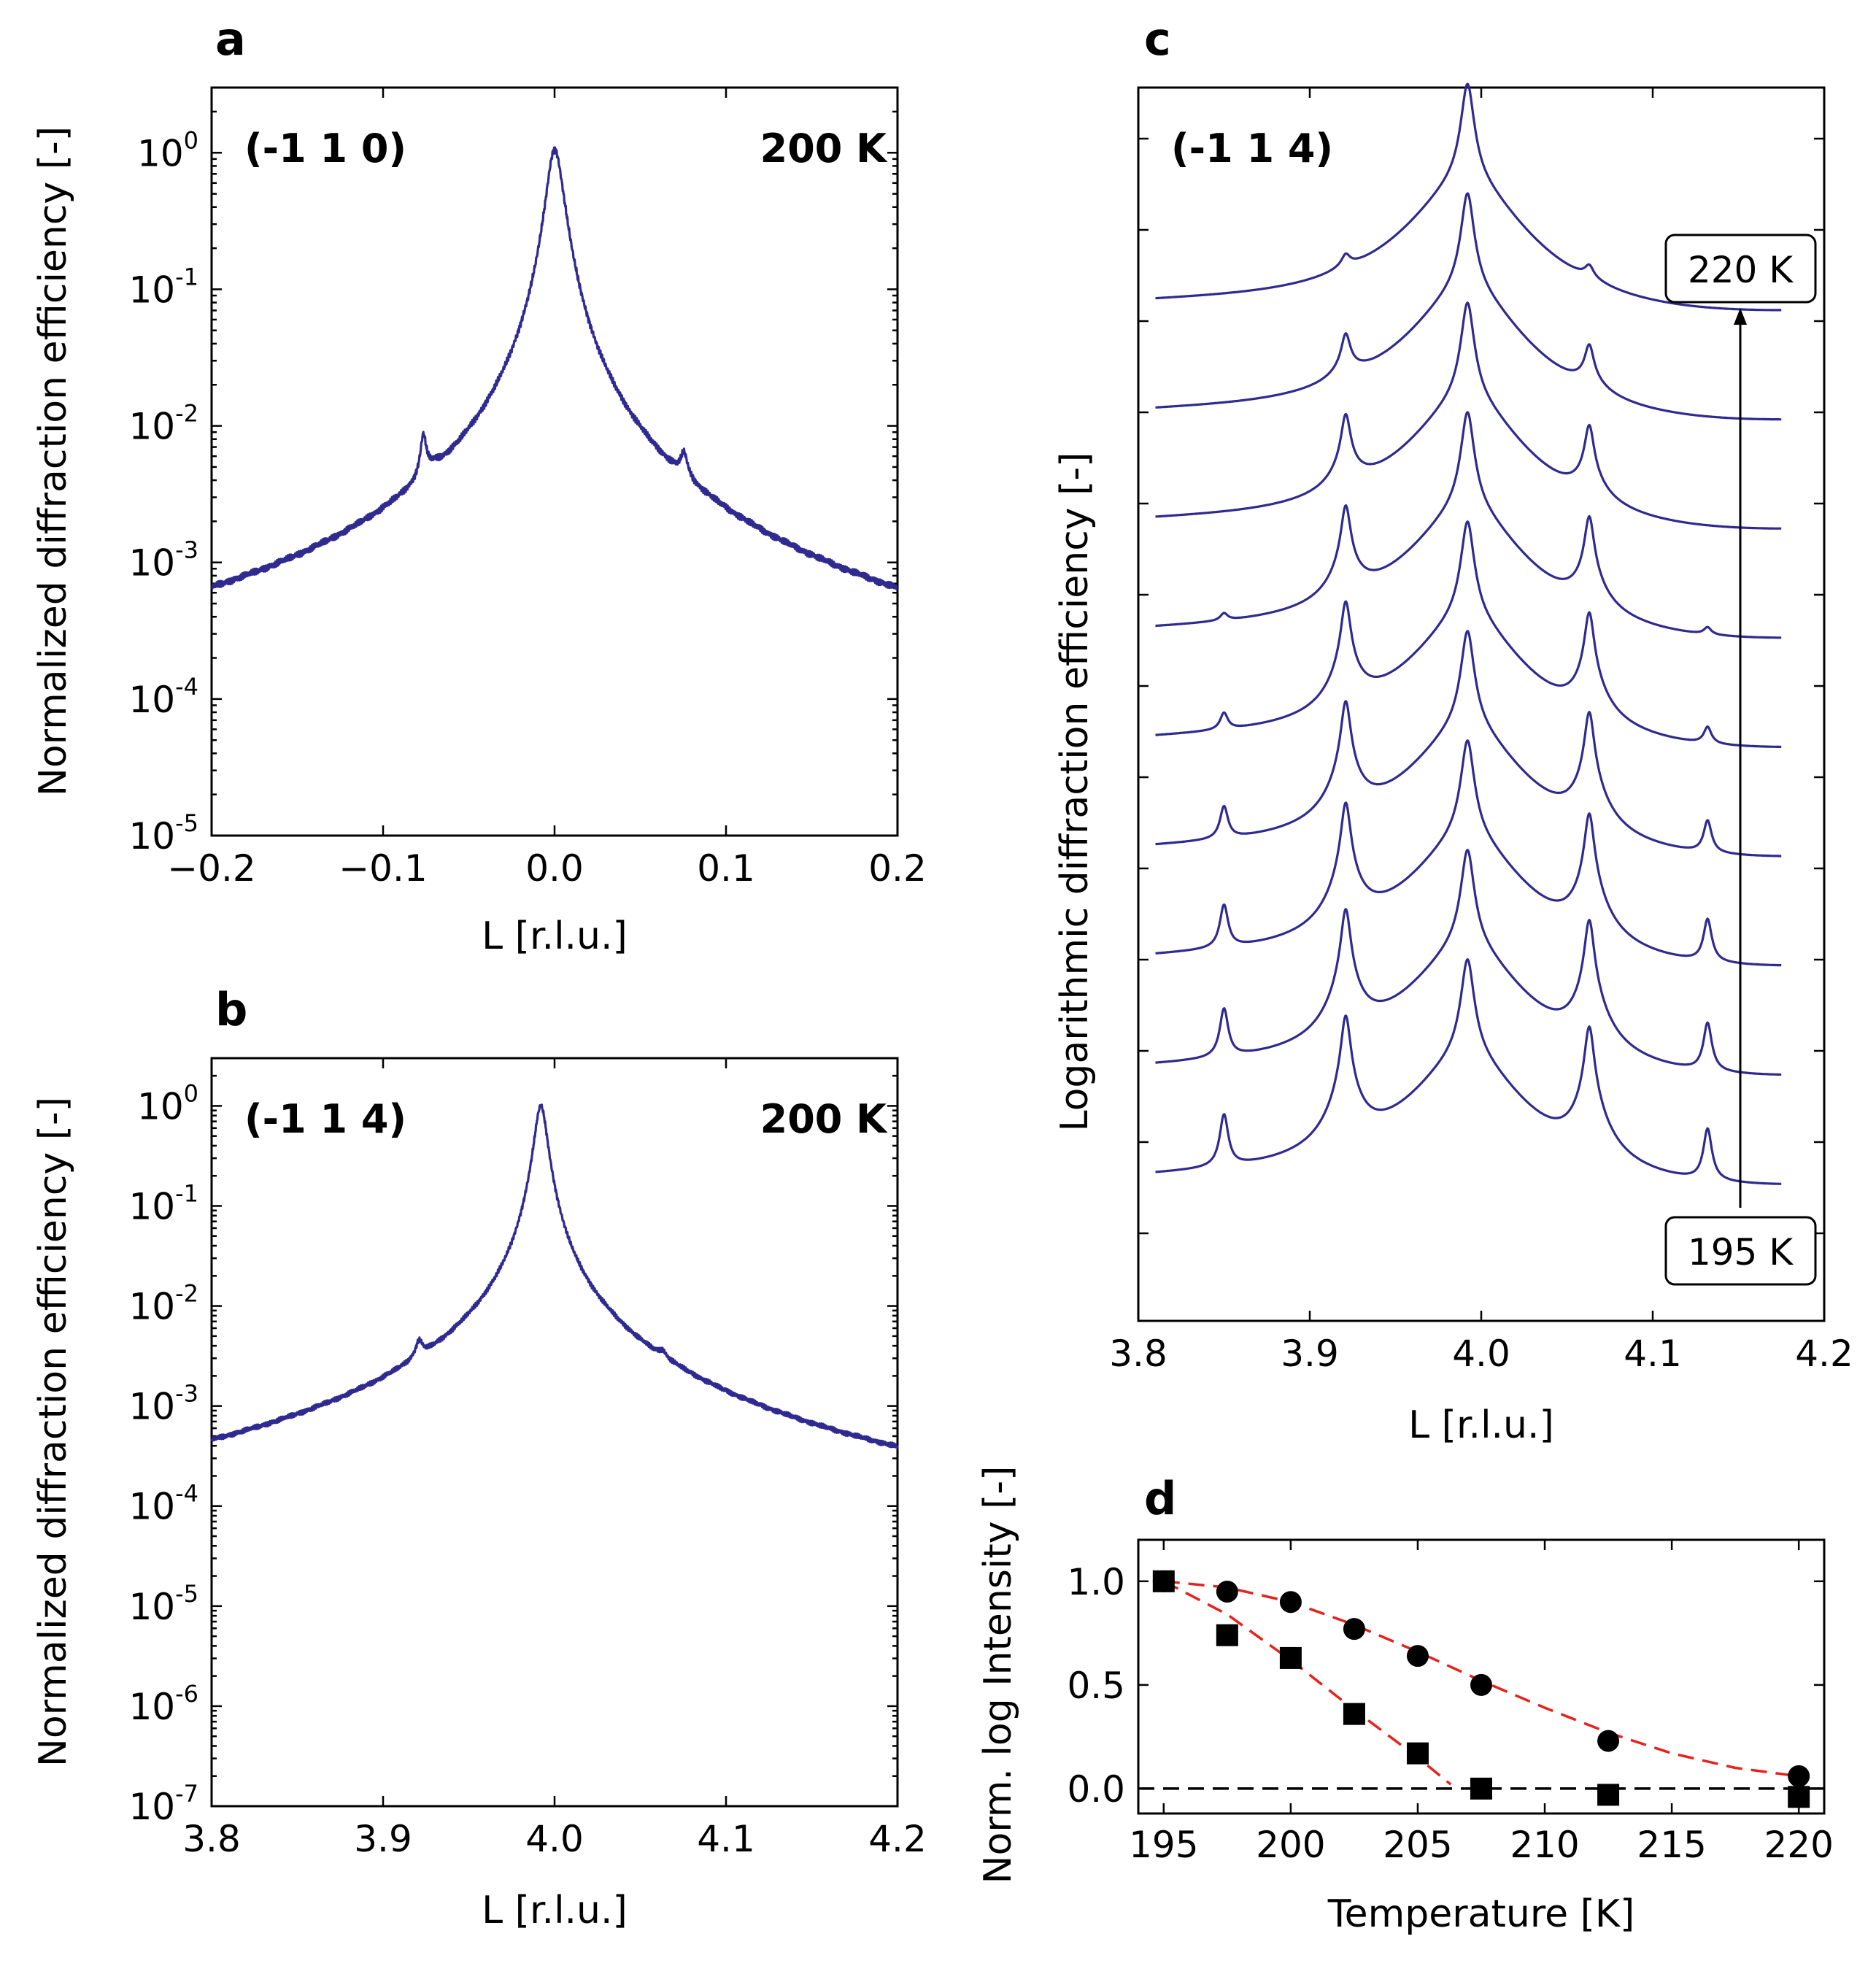 This screenshot has height=1966, width=1876. What do you see at coordinates (167, 150) in the screenshot?
I see `a-ytick-label: 10⁰` at bounding box center [167, 150].